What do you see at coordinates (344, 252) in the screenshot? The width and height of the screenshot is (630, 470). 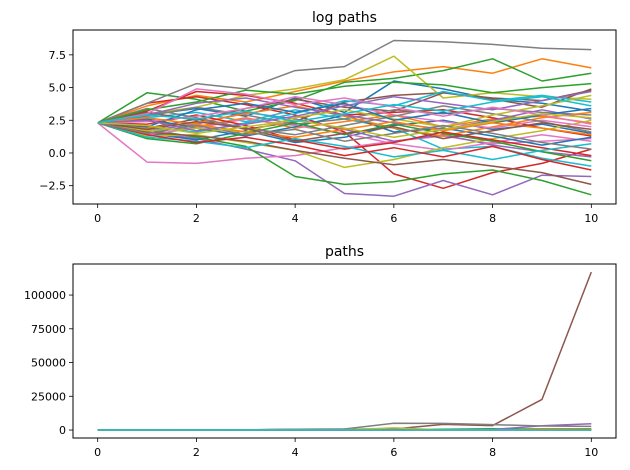 I see `paths-title: paths` at bounding box center [344, 252].